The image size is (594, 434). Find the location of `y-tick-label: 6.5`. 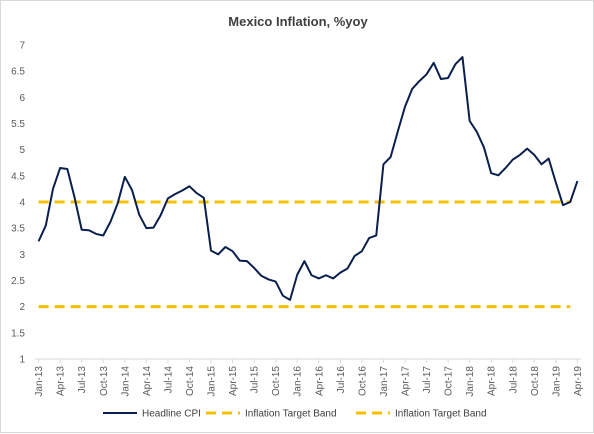

y-tick-label: 6.5 is located at coordinates (18, 72).